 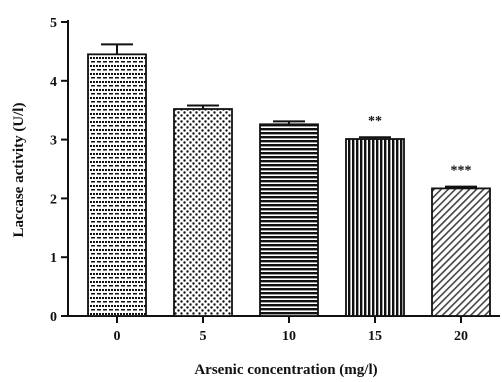 What do you see at coordinates (53, 199) in the screenshot?
I see `y-tick-label: 2` at bounding box center [53, 199].